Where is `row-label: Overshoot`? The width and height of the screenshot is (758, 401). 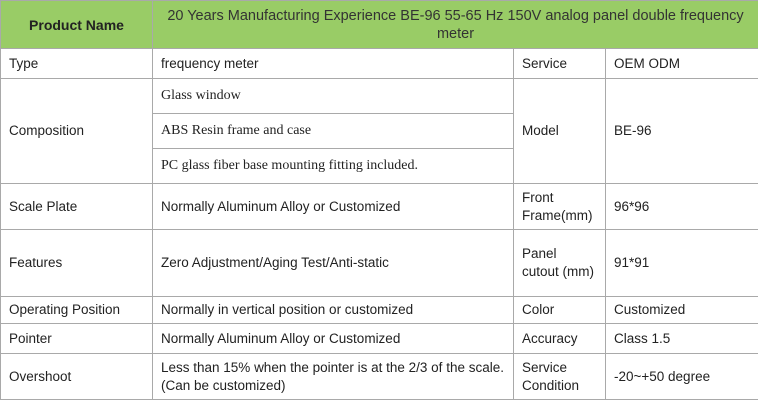
row-label: Overshoot is located at coordinates (76, 376).